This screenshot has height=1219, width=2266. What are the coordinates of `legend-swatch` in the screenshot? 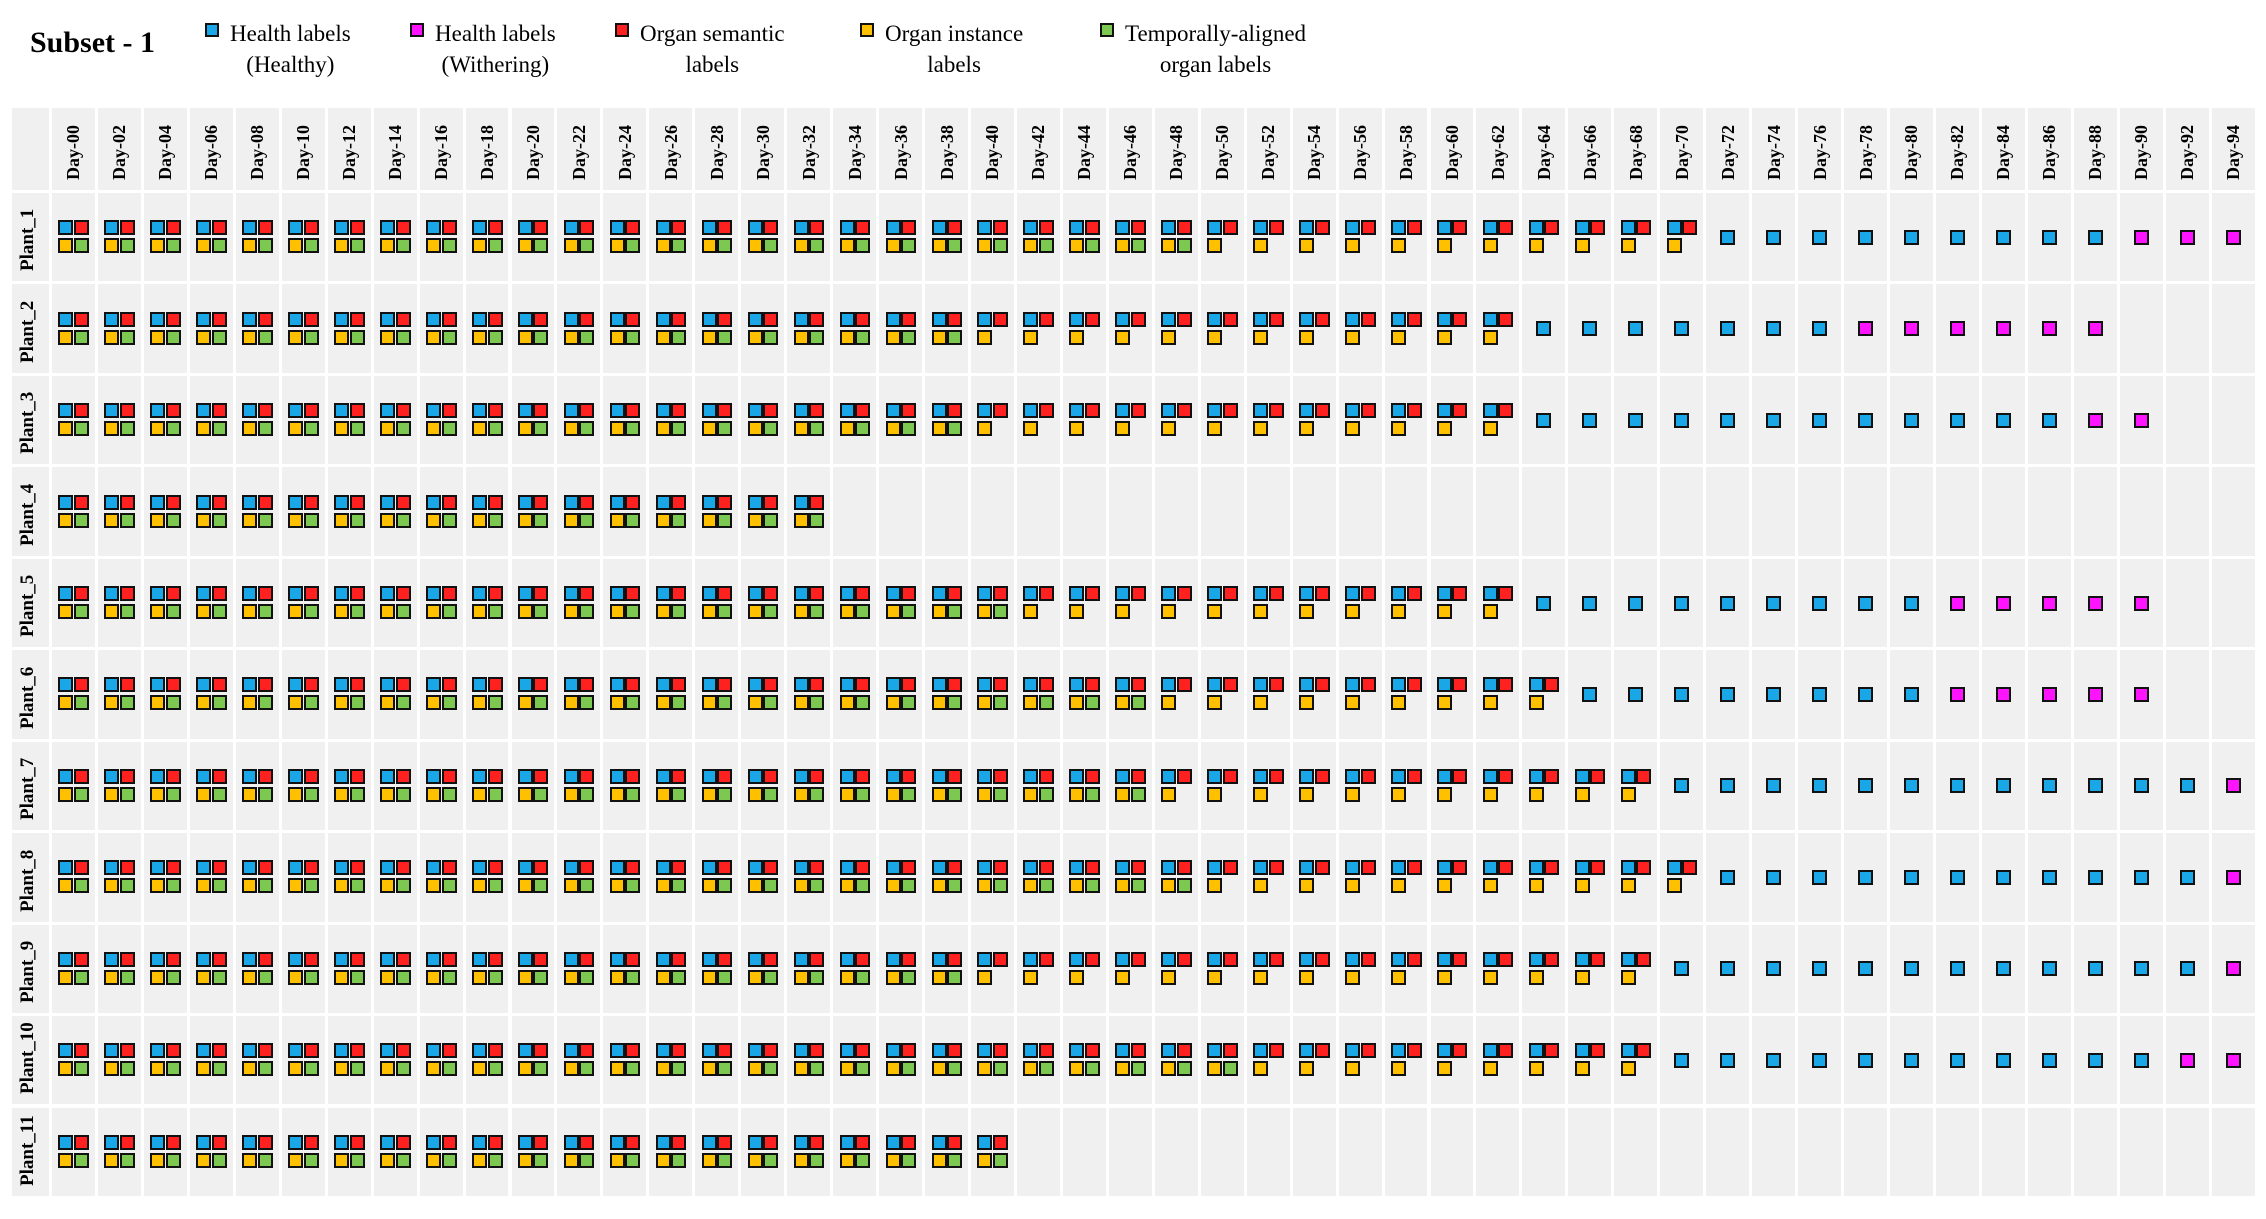 It's located at (212, 30).